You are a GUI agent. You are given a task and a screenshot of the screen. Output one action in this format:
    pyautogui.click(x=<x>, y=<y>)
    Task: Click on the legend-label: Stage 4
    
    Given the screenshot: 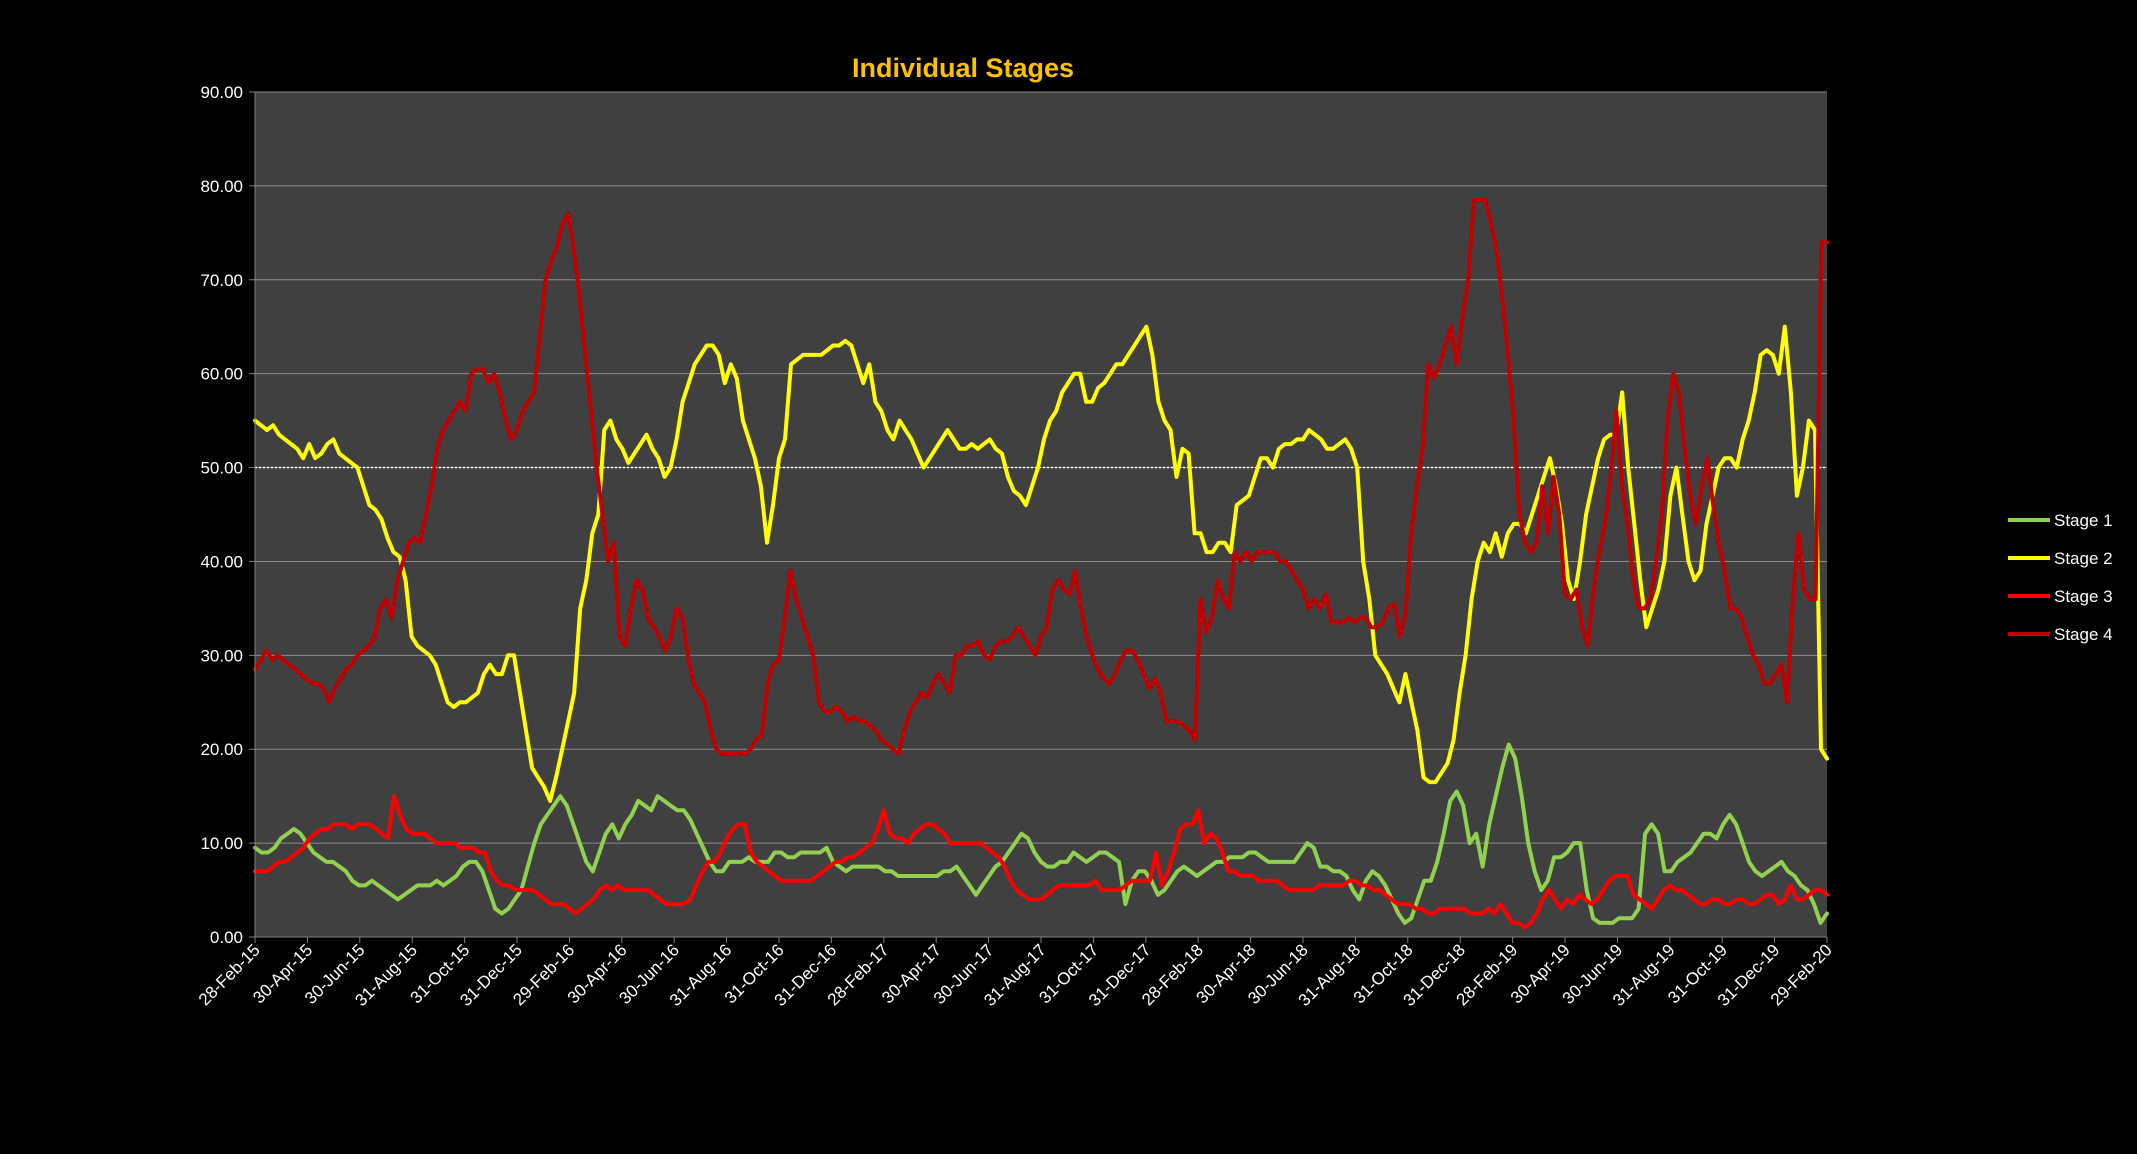 What is the action you would take?
    pyautogui.click(x=2083, y=634)
    